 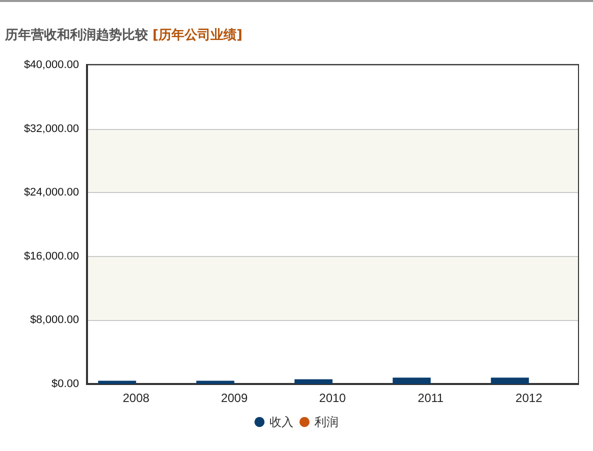 What do you see at coordinates (54, 320) in the screenshot?
I see `y-tick-label: $8,000.00` at bounding box center [54, 320].